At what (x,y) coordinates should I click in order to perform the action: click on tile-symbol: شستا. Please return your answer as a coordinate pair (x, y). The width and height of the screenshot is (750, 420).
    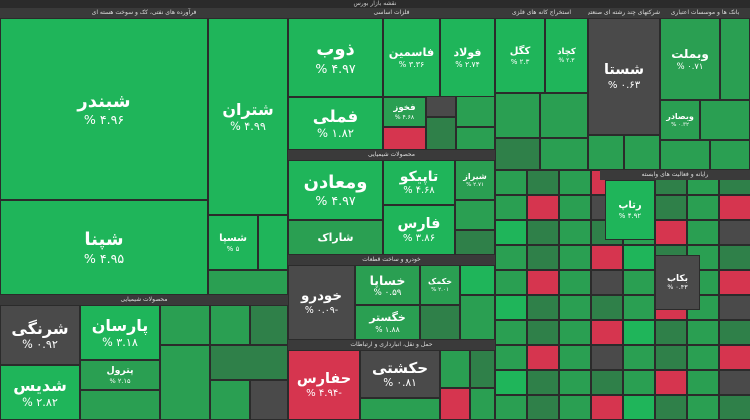
    Looking at the image, I should click on (624, 70).